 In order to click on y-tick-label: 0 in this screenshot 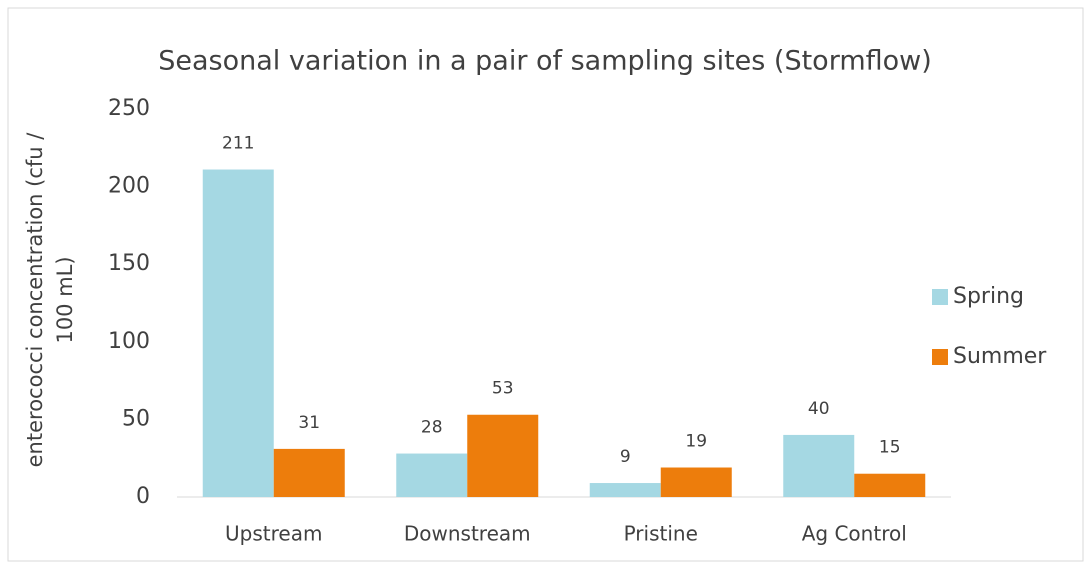, I will do `click(143, 496)`.